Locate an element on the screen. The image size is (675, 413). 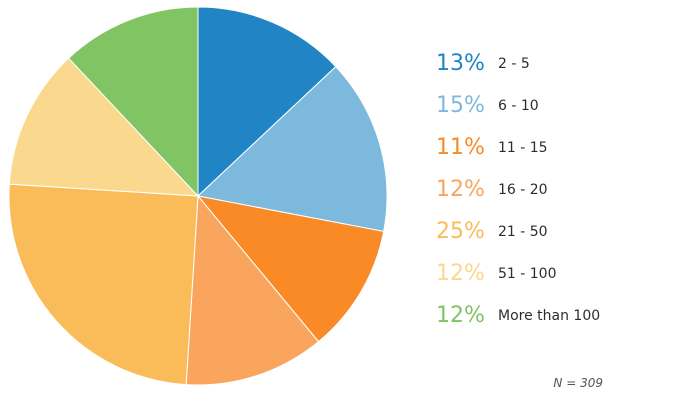
legend-item-3: 12% 16 - 20 is located at coordinates (518, 190).